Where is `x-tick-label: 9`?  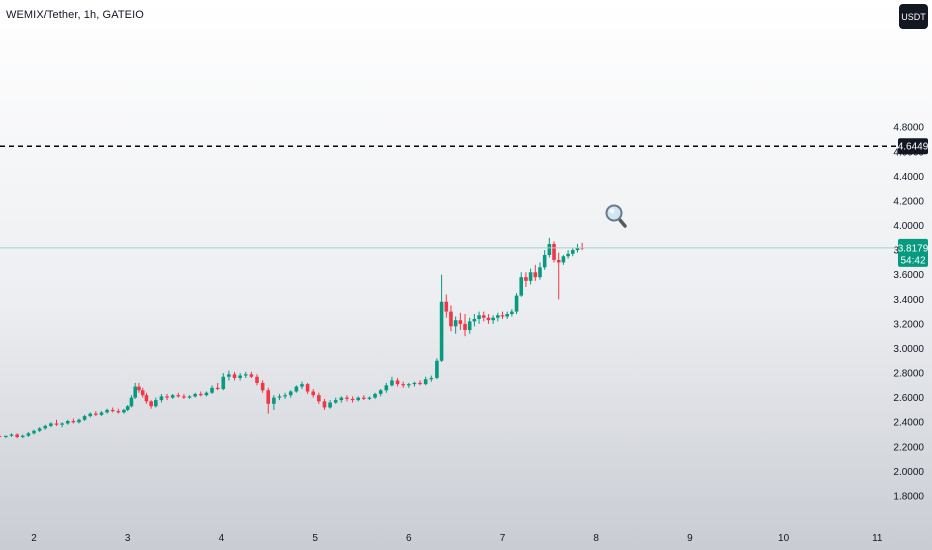 x-tick-label: 9 is located at coordinates (690, 538).